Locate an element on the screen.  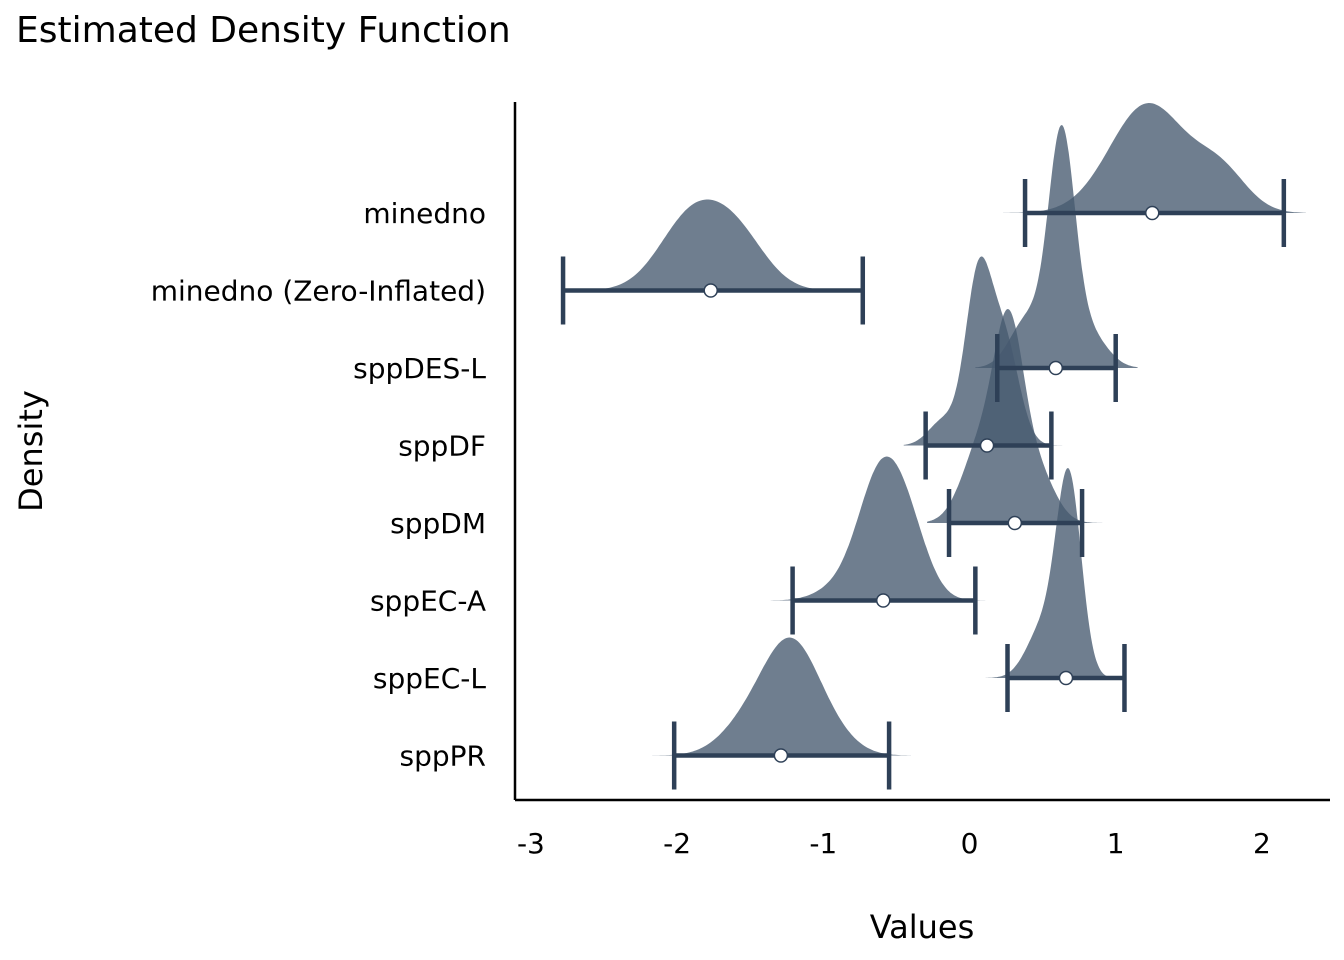
y-tick-label: sppEC-A is located at coordinates (428, 601).